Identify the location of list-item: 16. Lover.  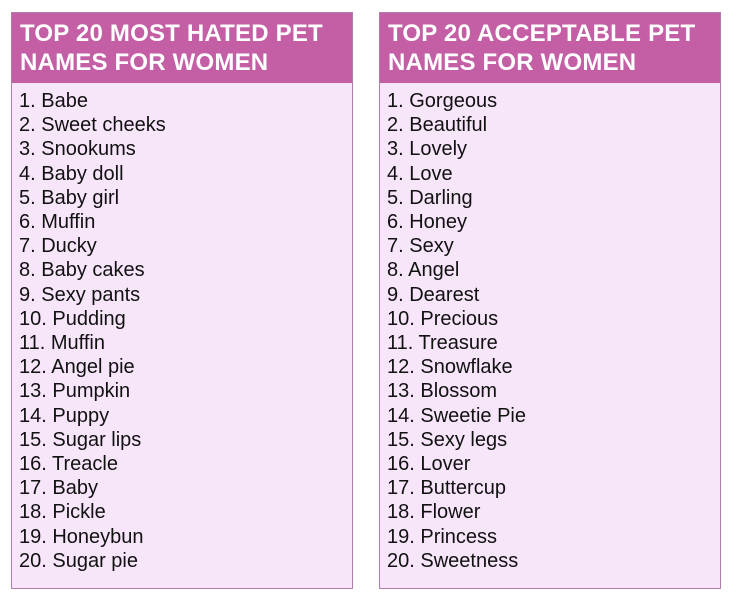
(429, 464).